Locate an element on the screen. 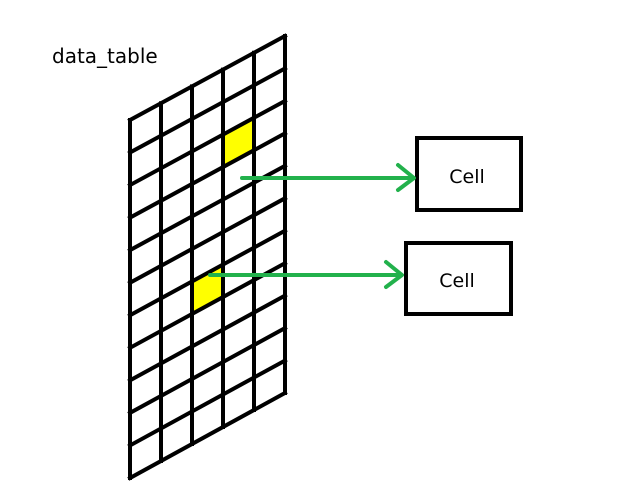 The image size is (623, 504). cell-box-2: Cell is located at coordinates (458, 278).